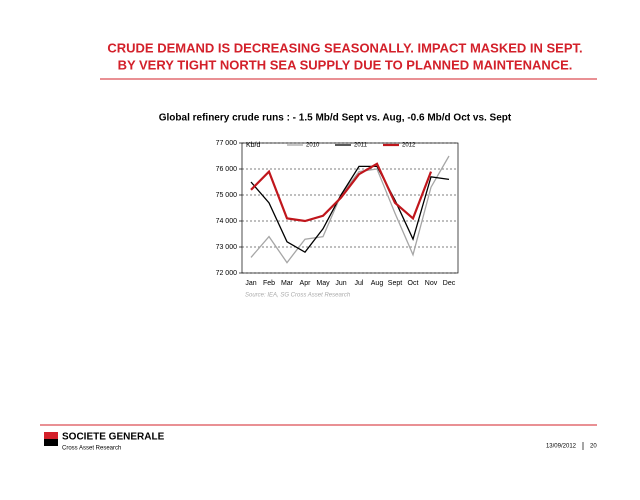 The image size is (640, 500). What do you see at coordinates (227, 143) in the screenshot?
I see `y-tick-label: 77 000` at bounding box center [227, 143].